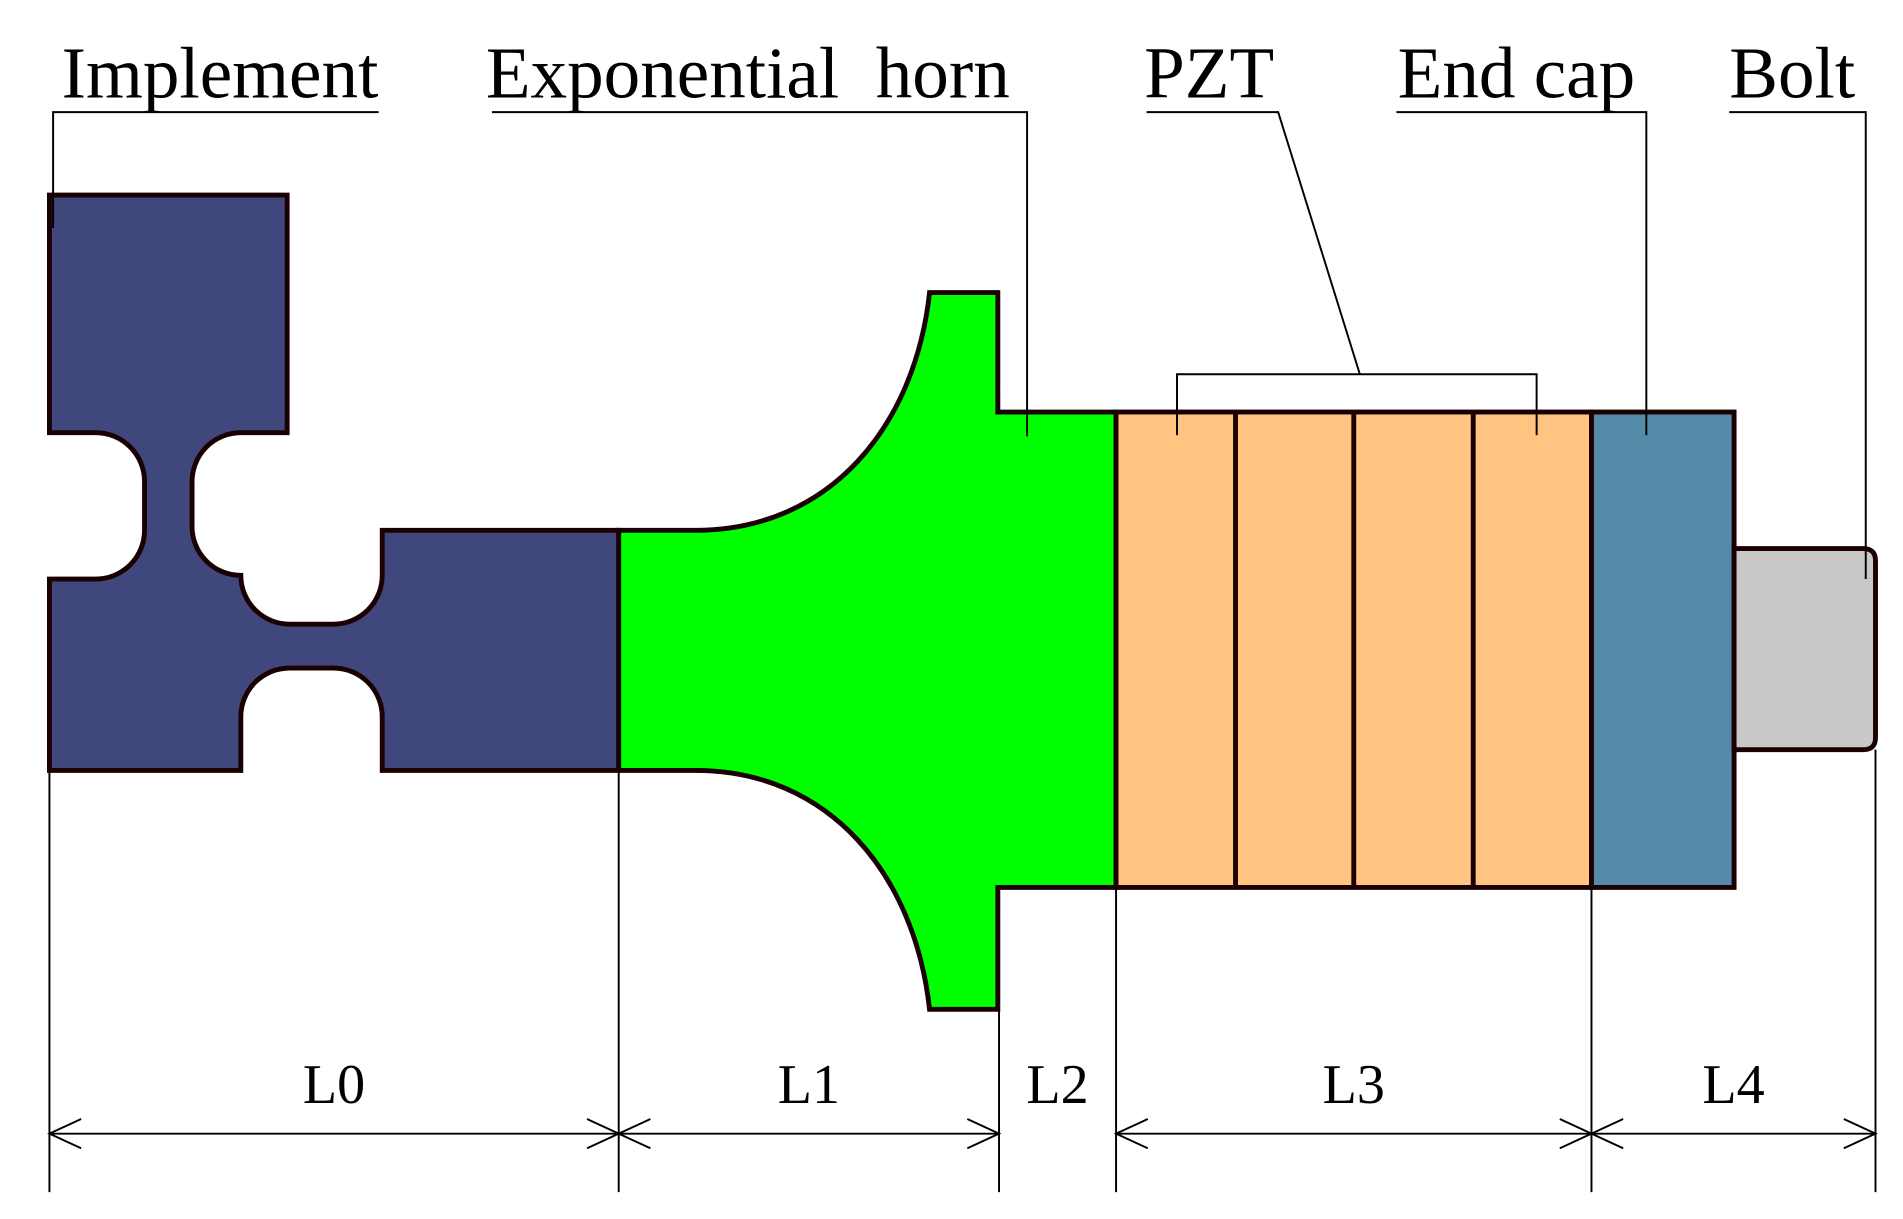 The width and height of the screenshot is (1903, 1219). Describe the element at coordinates (334, 482) in the screenshot. I see `implement-shape` at that location.